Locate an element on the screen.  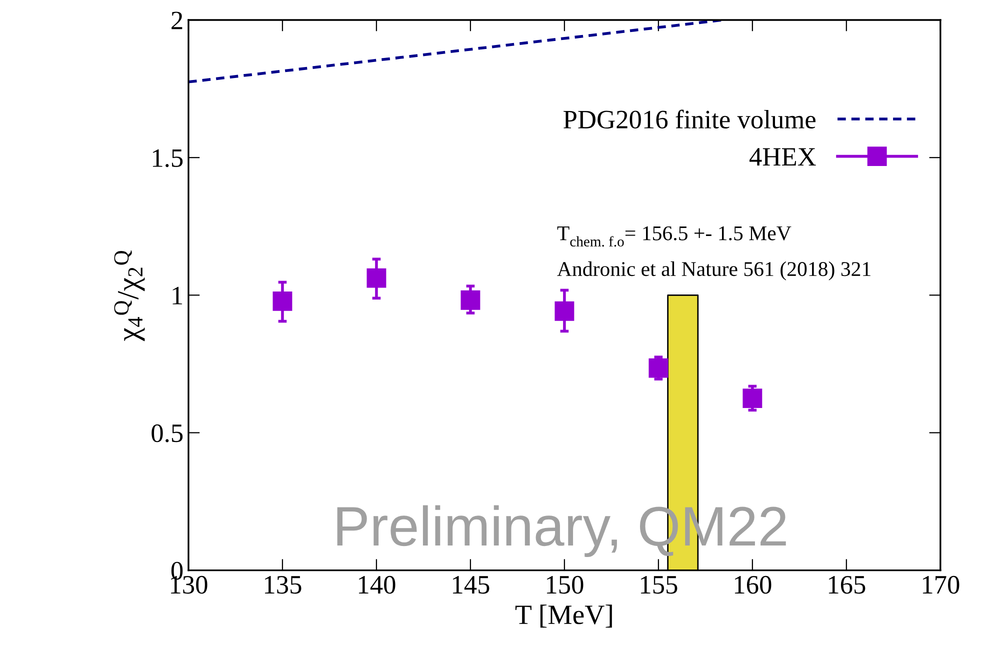
x-tick-label: 160 is located at coordinates (753, 585).